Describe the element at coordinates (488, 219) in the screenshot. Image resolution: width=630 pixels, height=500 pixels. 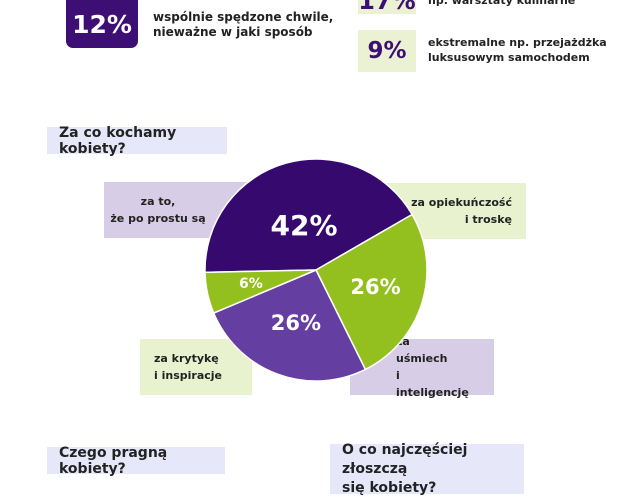
I see `callout-care-line2: i troskę` at that location.